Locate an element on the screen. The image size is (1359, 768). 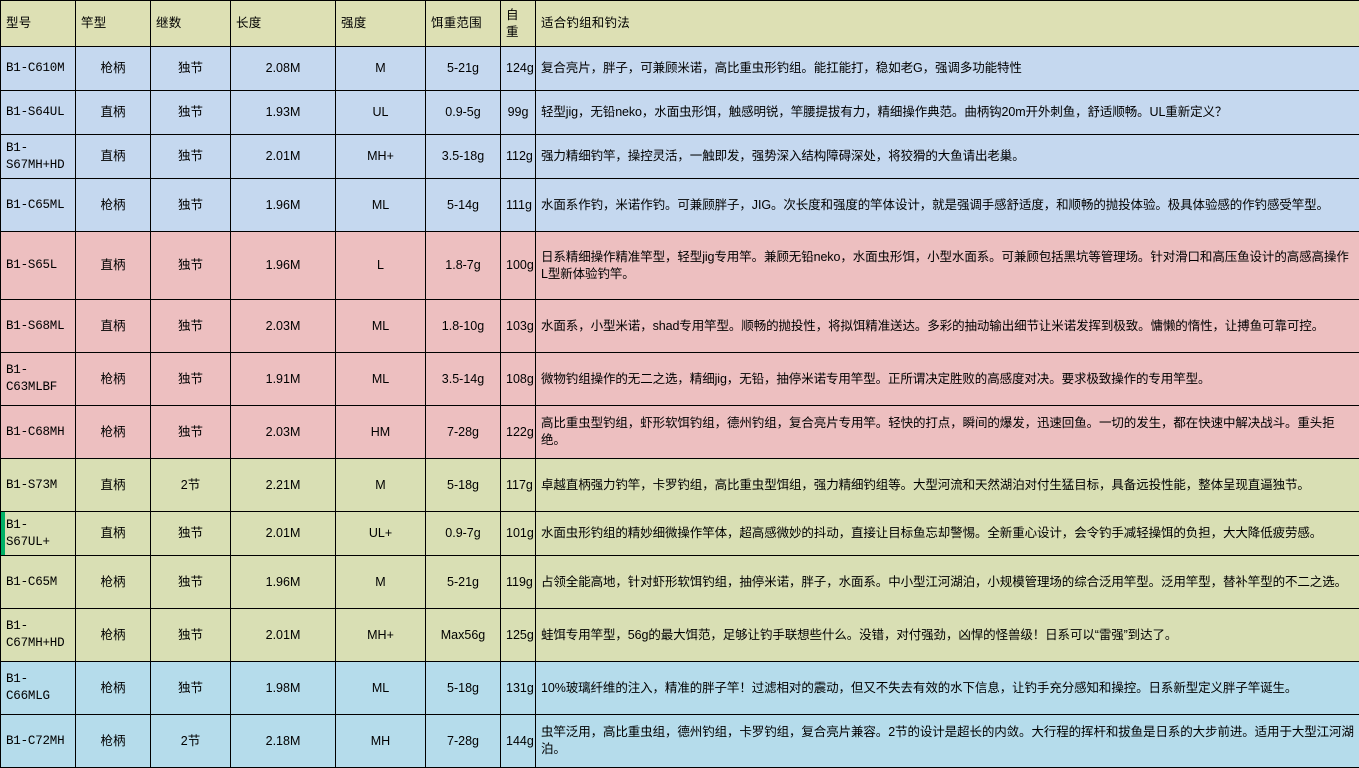
table-cell-lure-weight: 0.9-7g is located at coordinates (463, 534).